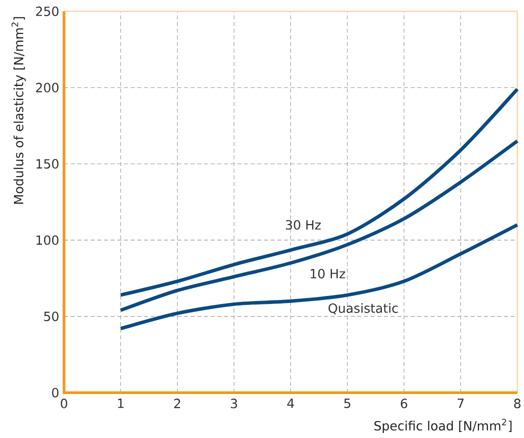 This screenshot has height=438, width=524. Describe the element at coordinates (517, 403) in the screenshot. I see `x-tick-label: 8` at that location.